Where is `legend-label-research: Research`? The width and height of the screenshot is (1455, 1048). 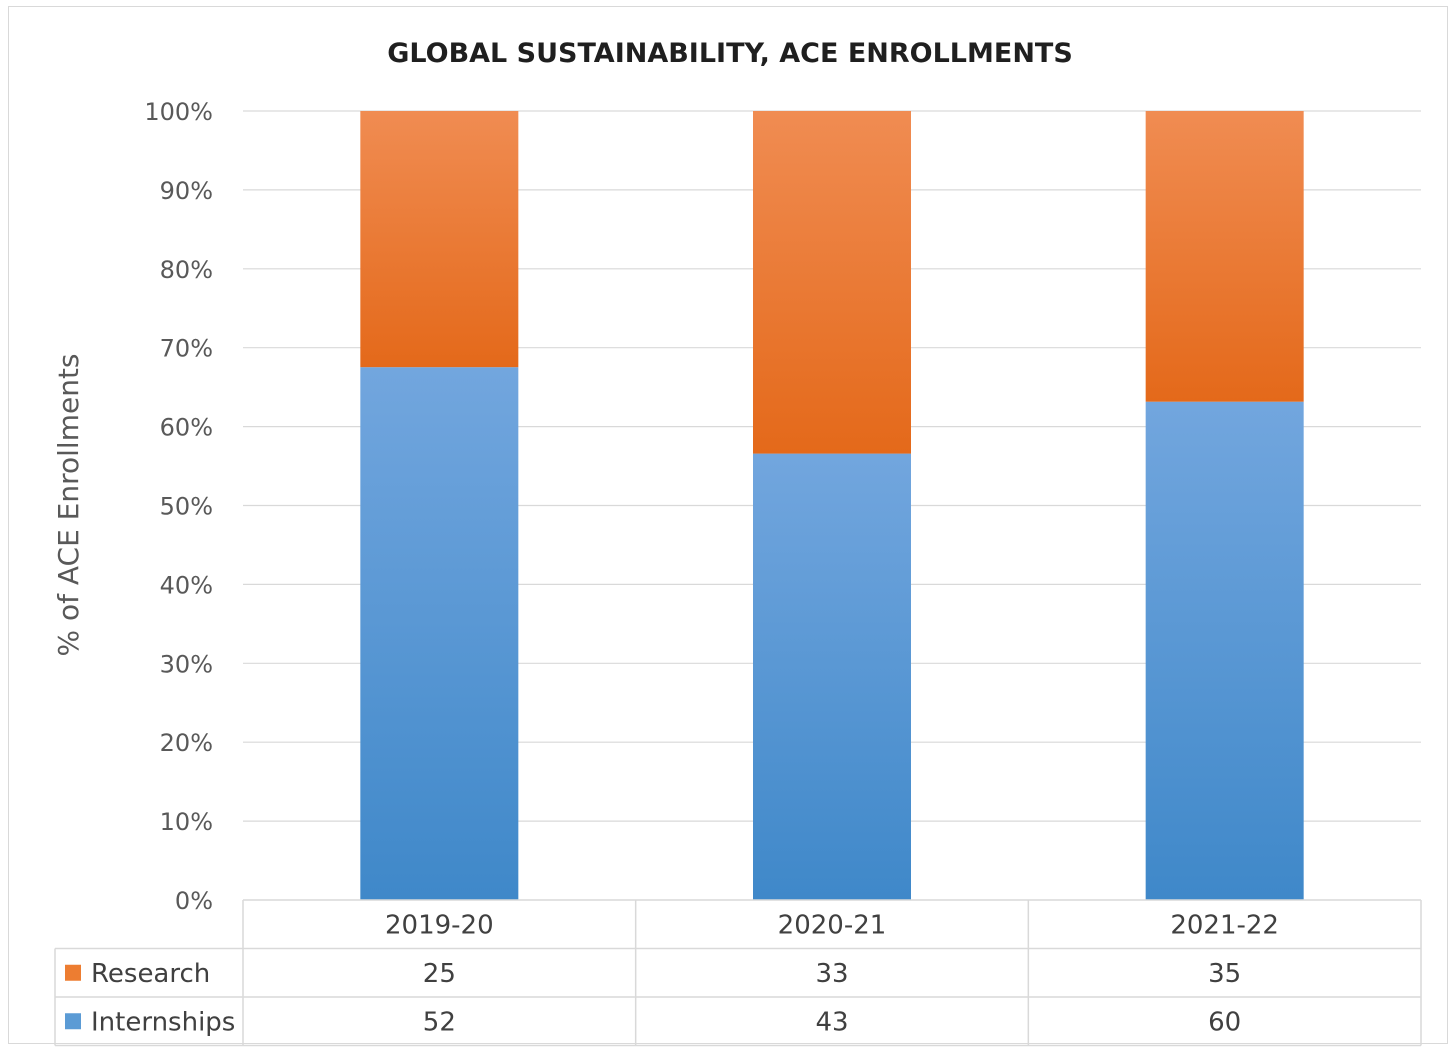
legend-label-research: Research is located at coordinates (150, 974).